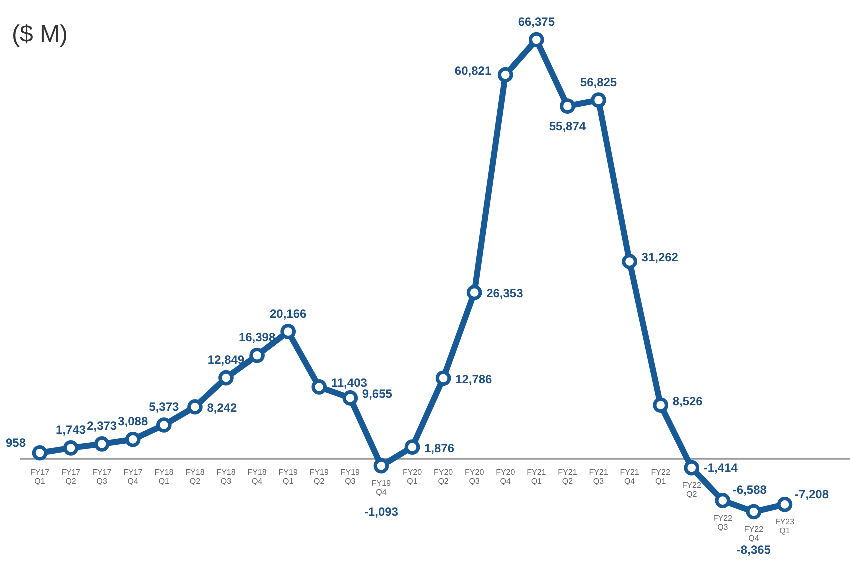 The width and height of the screenshot is (850, 568). Describe the element at coordinates (196, 477) in the screenshot. I see `x-tick-label: FY18 Q2` at that location.